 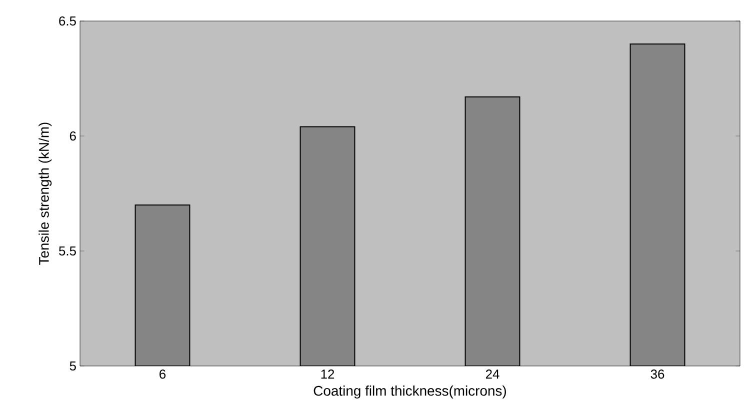 I want to click on x-tick-label: 12, so click(x=327, y=374).